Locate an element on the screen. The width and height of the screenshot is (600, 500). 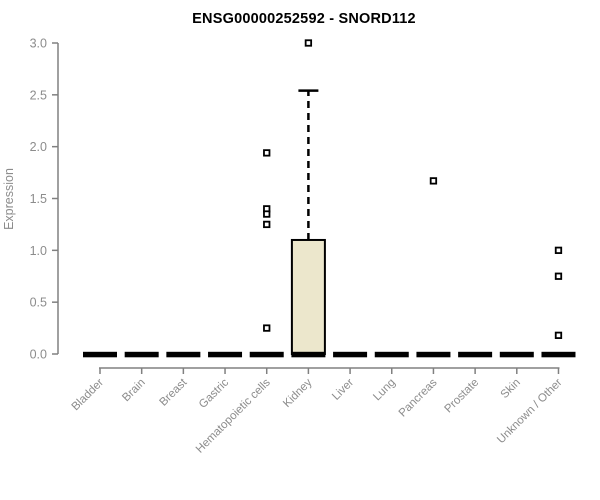
median-line-lung is located at coordinates (391, 354).